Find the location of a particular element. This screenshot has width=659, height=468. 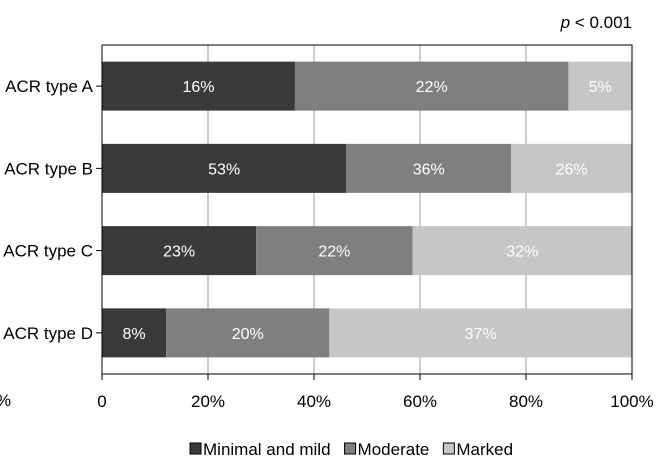

segment-label-3-2: 22% is located at coordinates (334, 252).